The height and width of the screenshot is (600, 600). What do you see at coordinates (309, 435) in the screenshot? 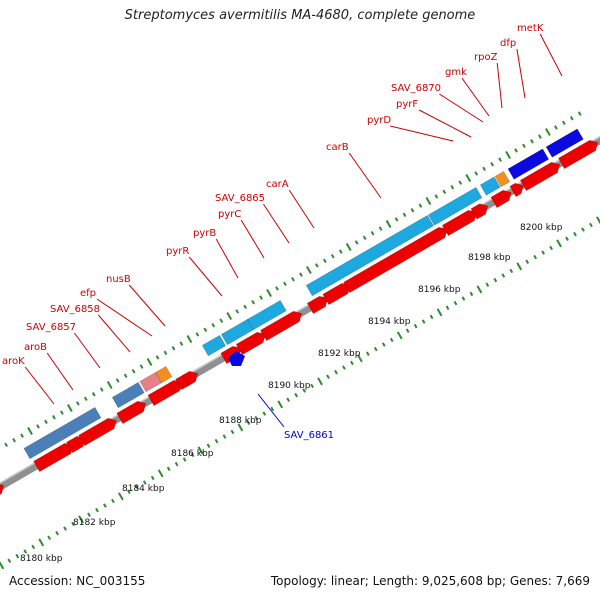
I see `highlight-gene-label: SAV_6861` at bounding box center [309, 435].